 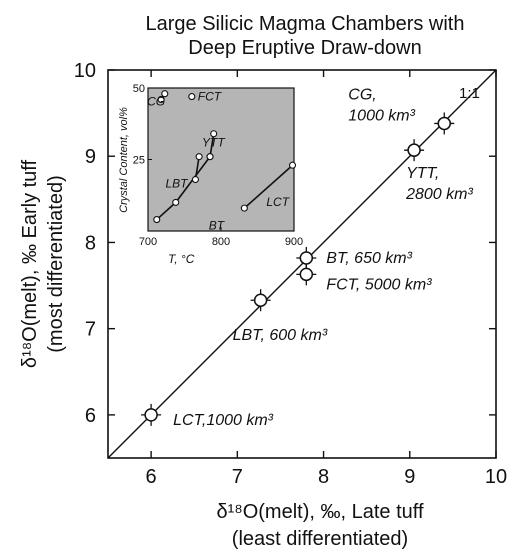 What do you see at coordinates (139, 89) in the screenshot?
I see `inset-y-tick-label: 50` at bounding box center [139, 89].